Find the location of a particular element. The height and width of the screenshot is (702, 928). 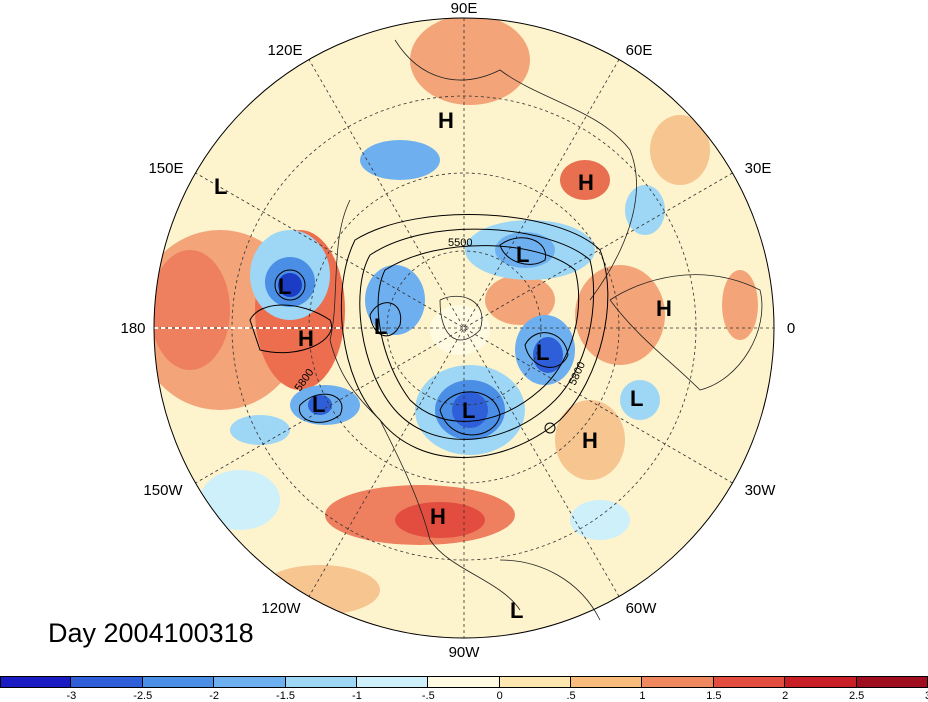

colorbar-tick-label: 2 is located at coordinates (785, 696).